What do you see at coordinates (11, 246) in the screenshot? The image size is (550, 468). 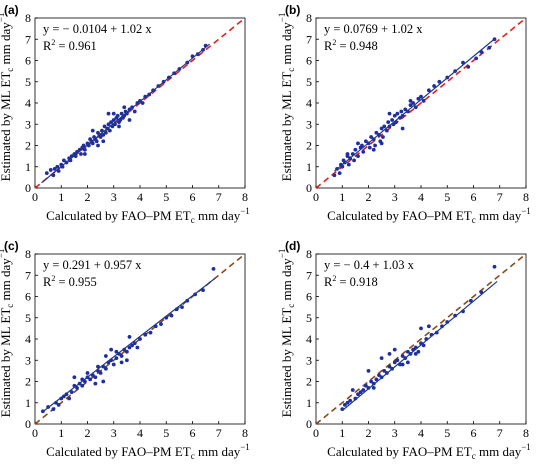 I see `panel-label: (c)` at bounding box center [11, 246].